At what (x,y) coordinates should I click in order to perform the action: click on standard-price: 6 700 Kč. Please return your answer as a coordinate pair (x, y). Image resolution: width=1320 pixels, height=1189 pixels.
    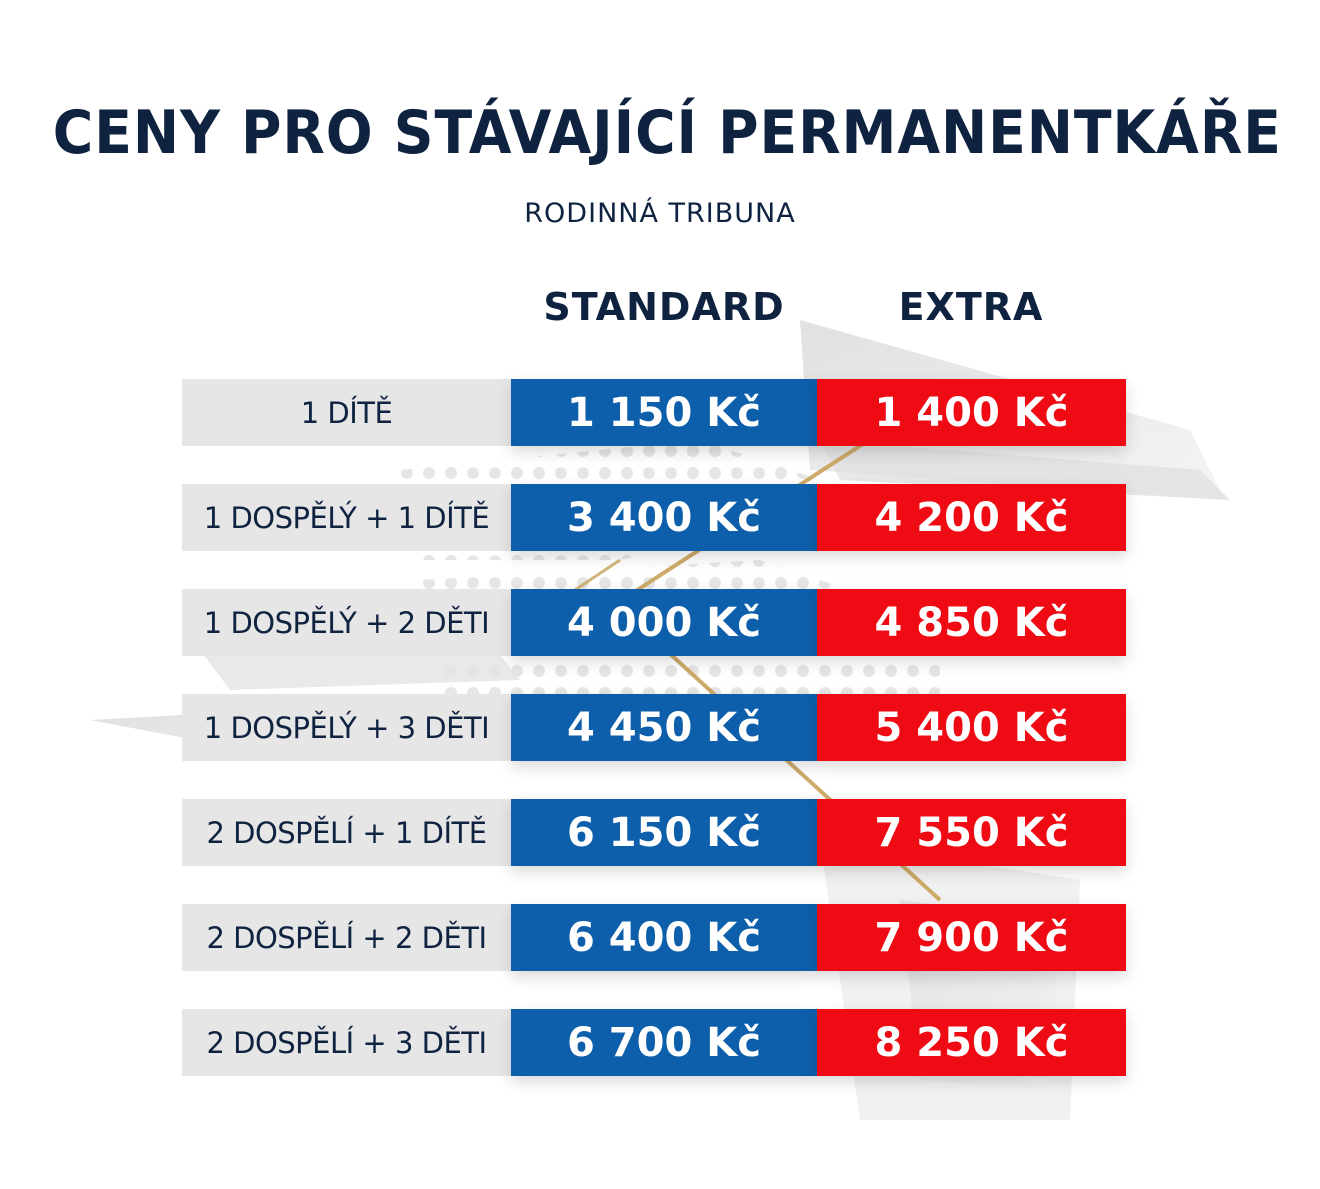
    Looking at the image, I should click on (664, 1042).